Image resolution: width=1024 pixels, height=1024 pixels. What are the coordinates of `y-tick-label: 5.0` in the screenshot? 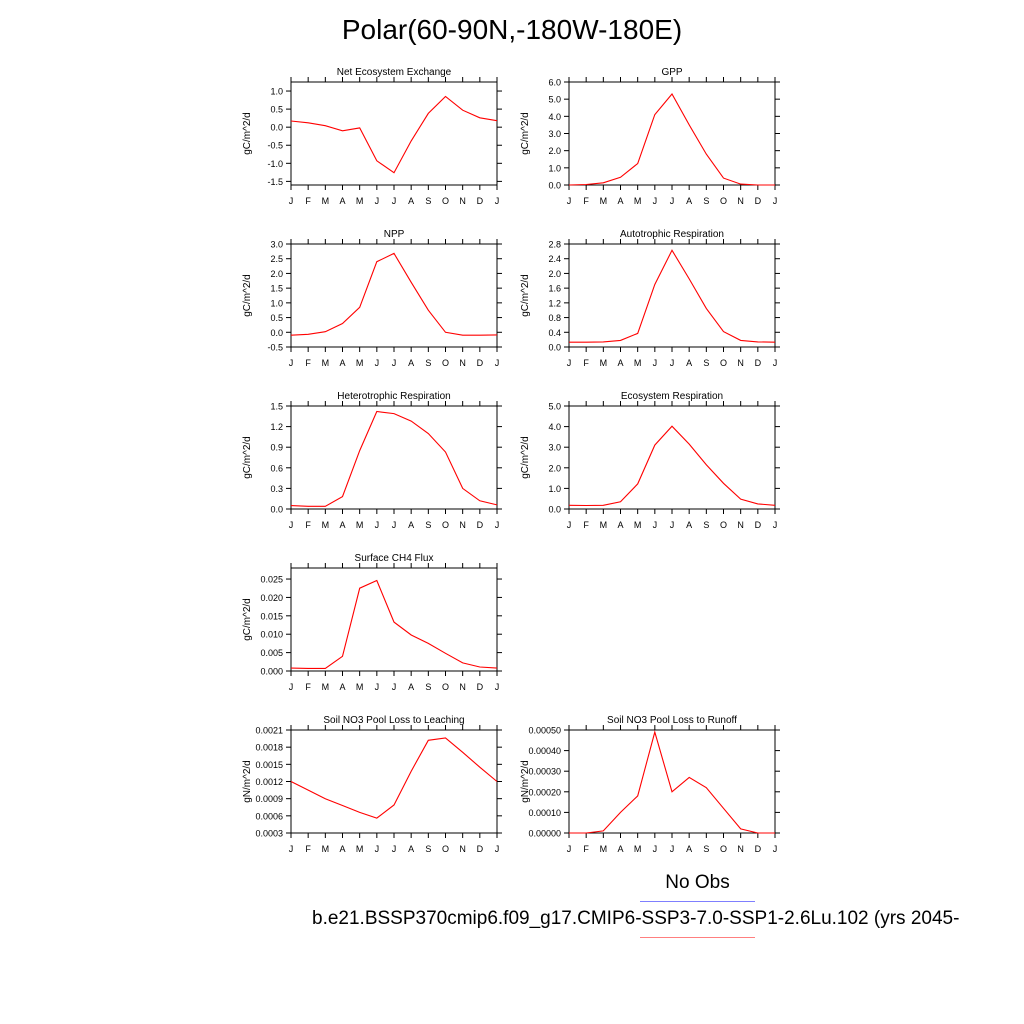 It's located at (554, 407).